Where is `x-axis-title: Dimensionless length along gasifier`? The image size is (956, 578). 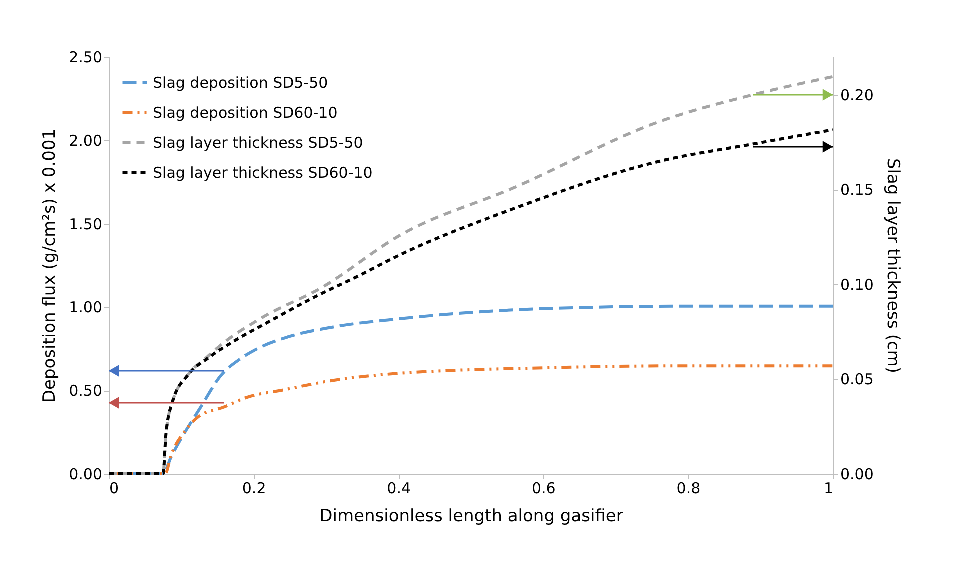
x-axis-title: Dimensionless length along gasifier is located at coordinates (472, 516).